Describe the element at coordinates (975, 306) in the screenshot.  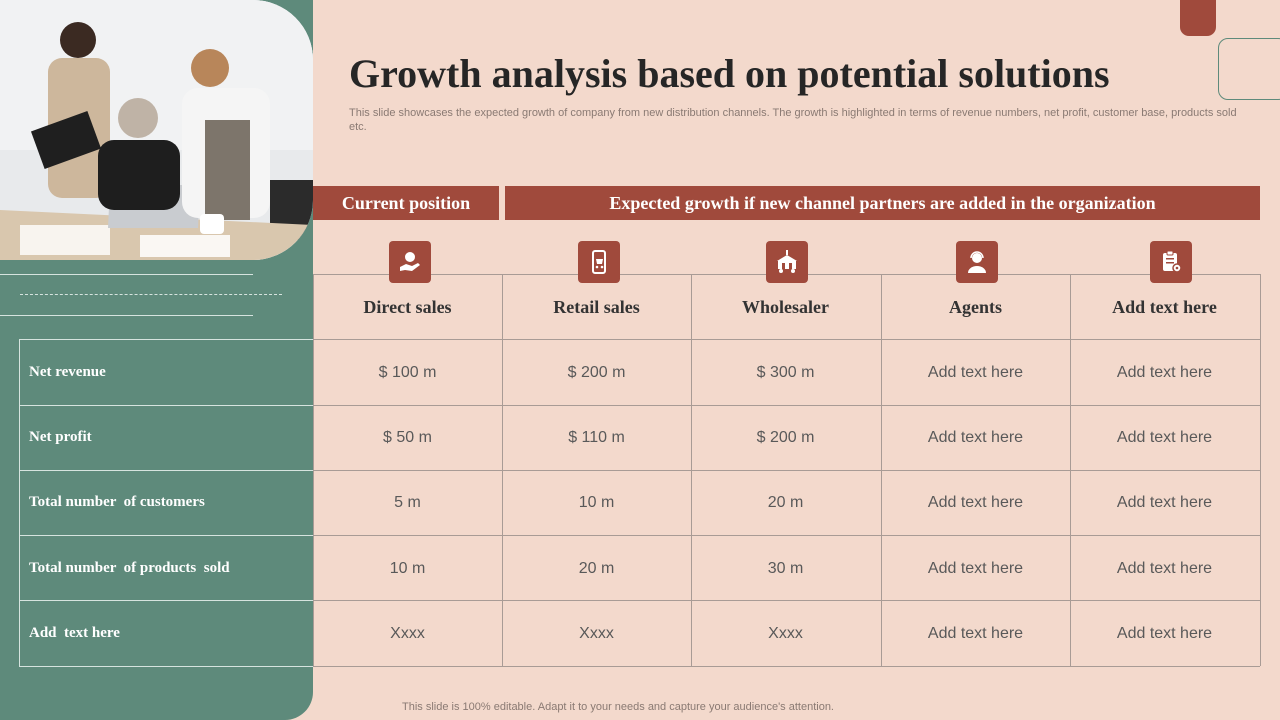
I see `column-header-agents: Agents` at that location.